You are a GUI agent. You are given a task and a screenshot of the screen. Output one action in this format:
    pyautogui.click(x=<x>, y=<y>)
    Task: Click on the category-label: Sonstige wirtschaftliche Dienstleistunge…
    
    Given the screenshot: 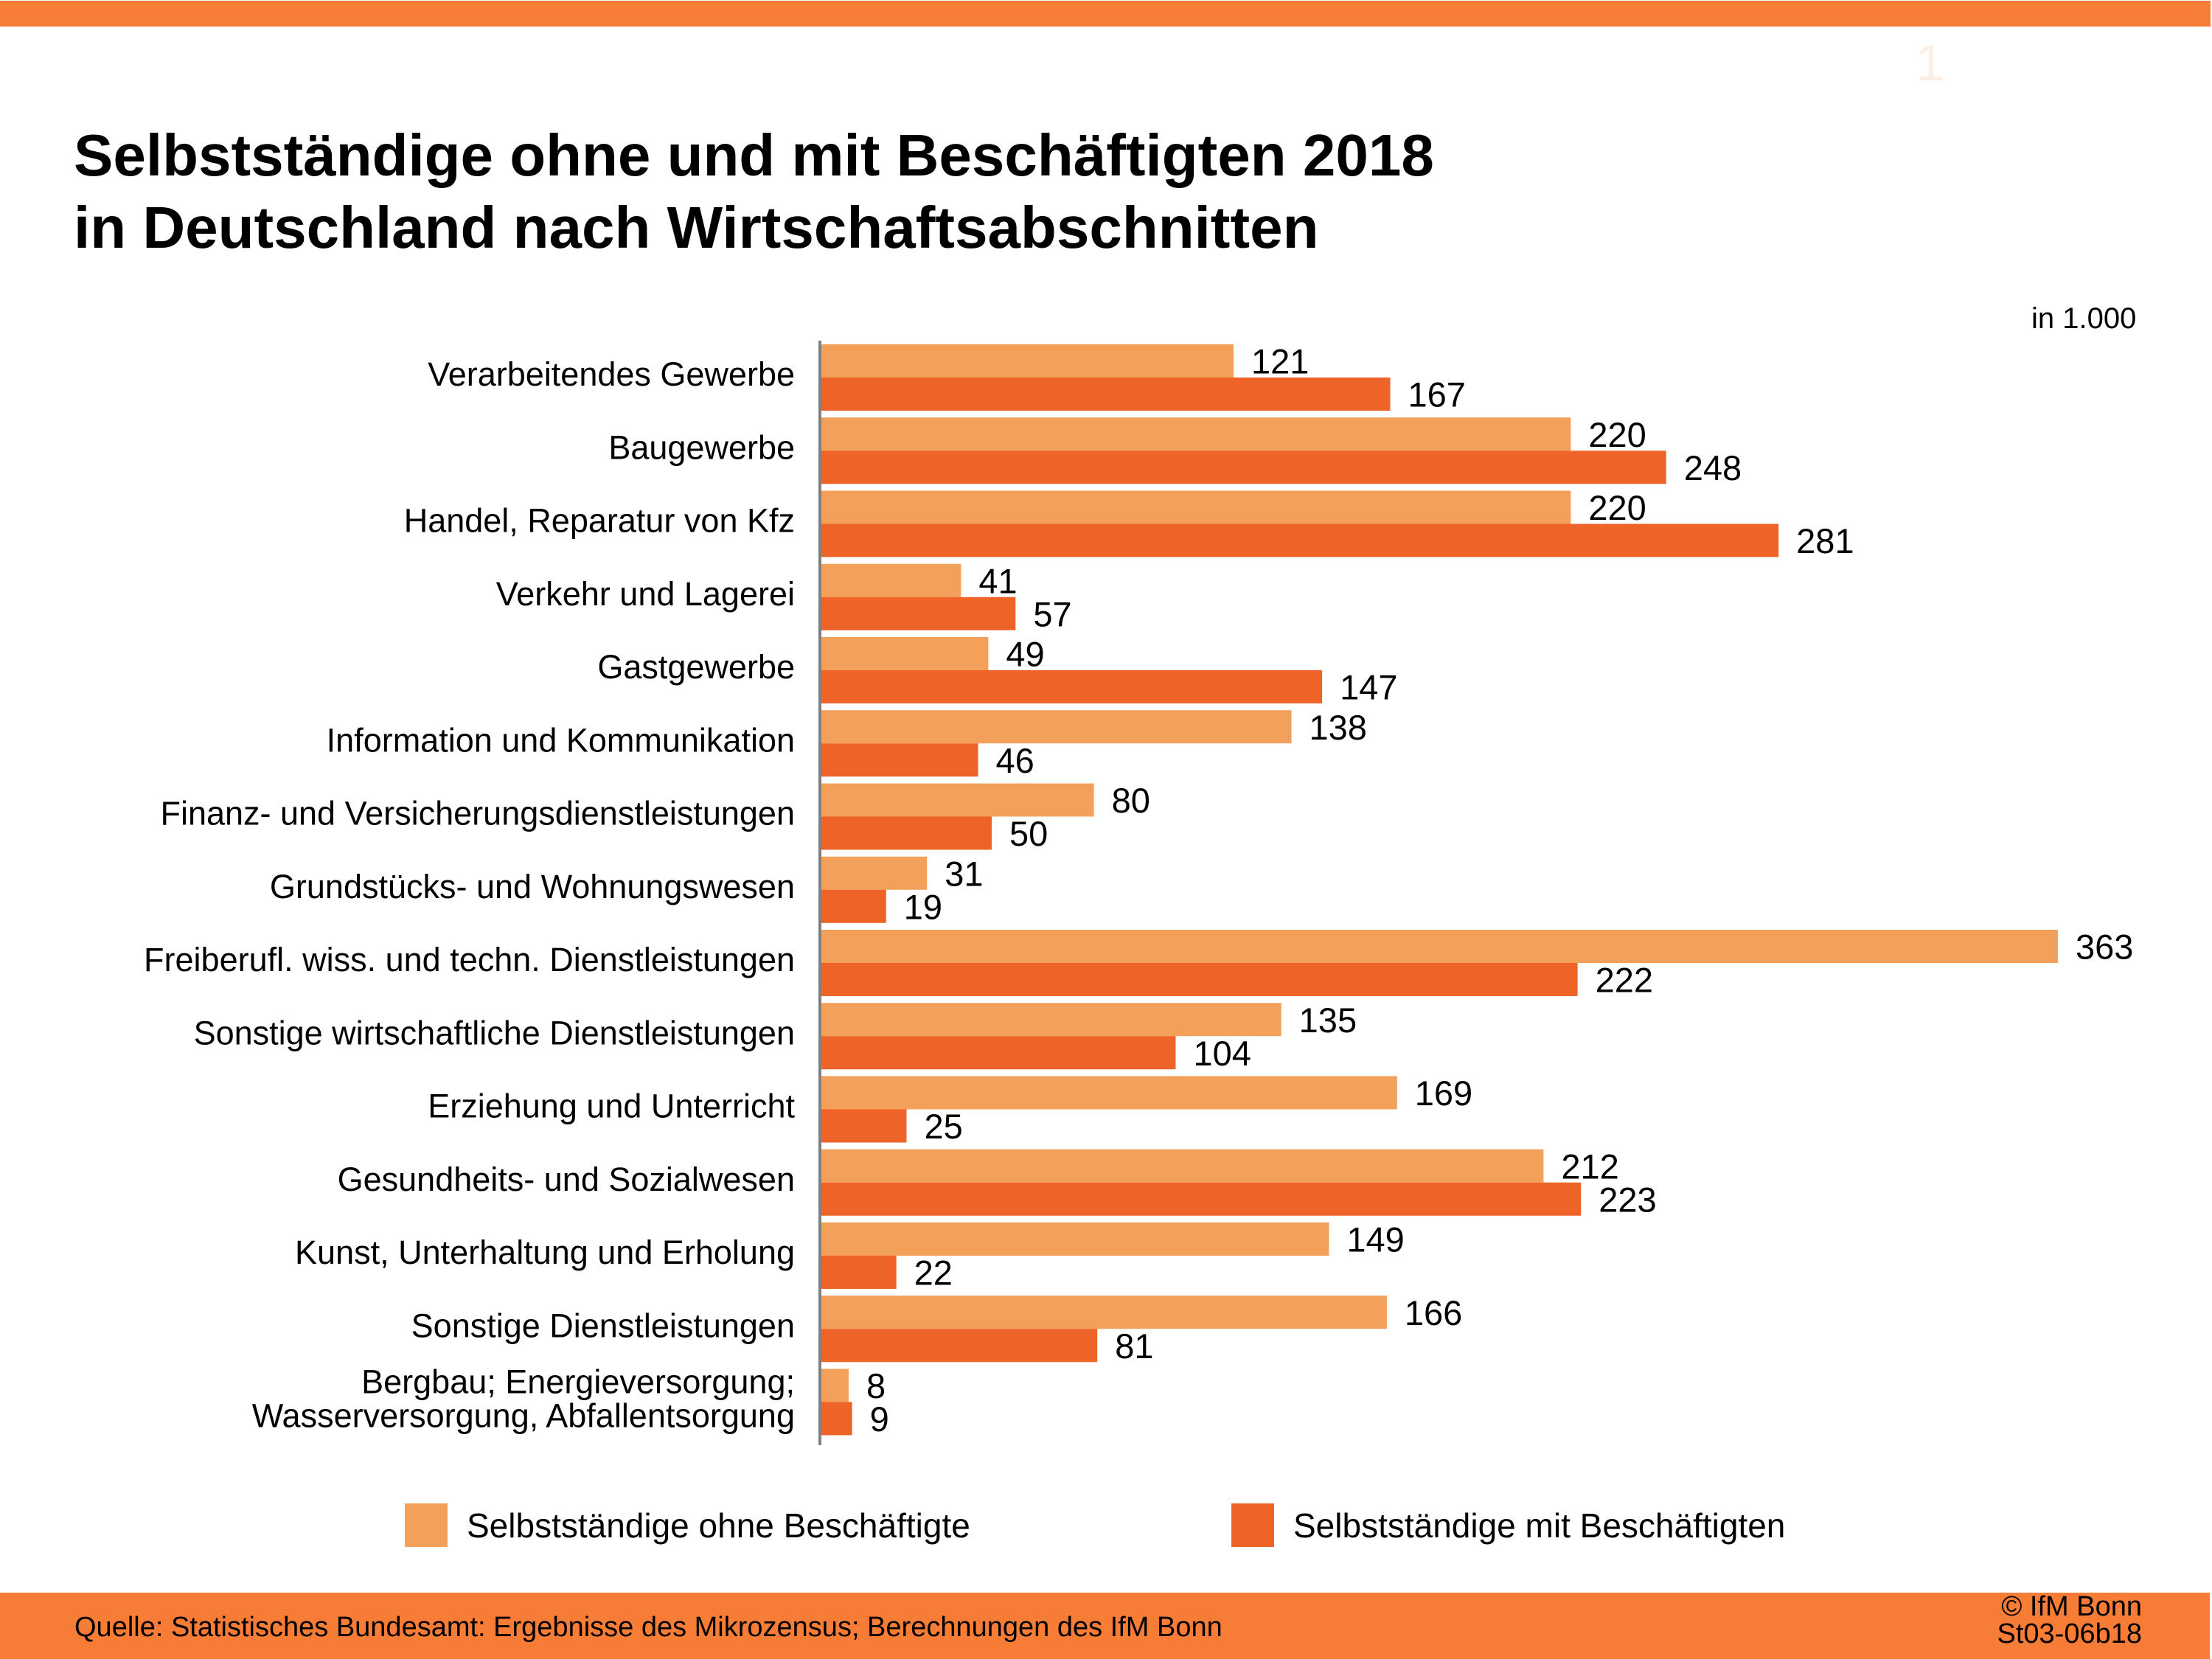 What is the action you would take?
    pyautogui.click(x=494, y=1032)
    